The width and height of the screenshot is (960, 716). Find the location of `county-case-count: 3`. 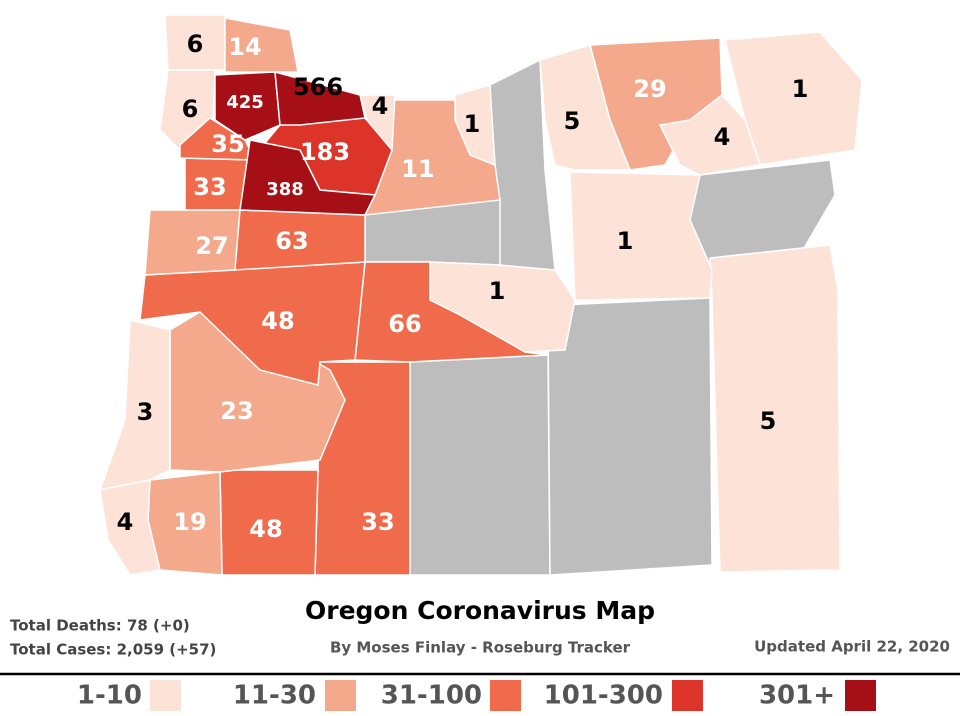

county-case-count: 3 is located at coordinates (145, 412).